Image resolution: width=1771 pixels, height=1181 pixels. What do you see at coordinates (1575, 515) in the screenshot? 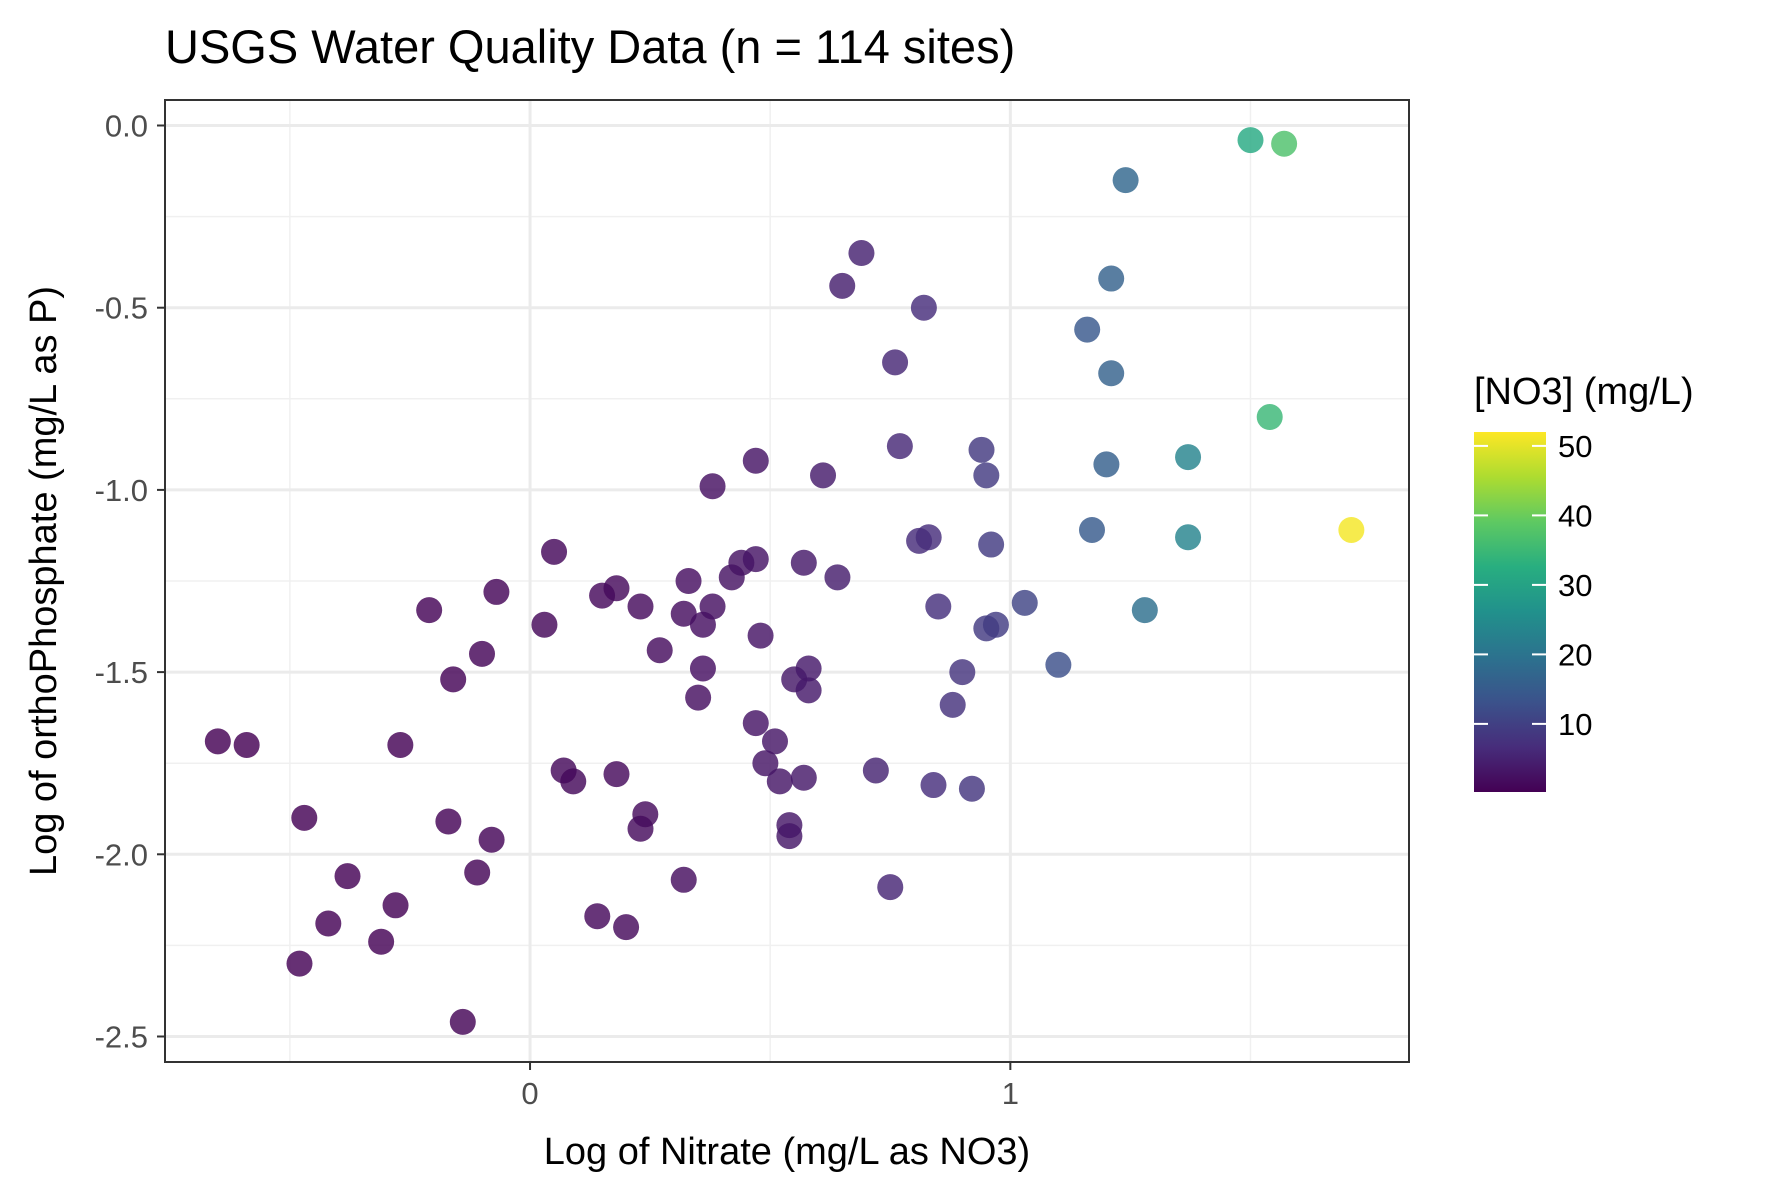
I see `legend-tick-label: 40` at bounding box center [1575, 515].